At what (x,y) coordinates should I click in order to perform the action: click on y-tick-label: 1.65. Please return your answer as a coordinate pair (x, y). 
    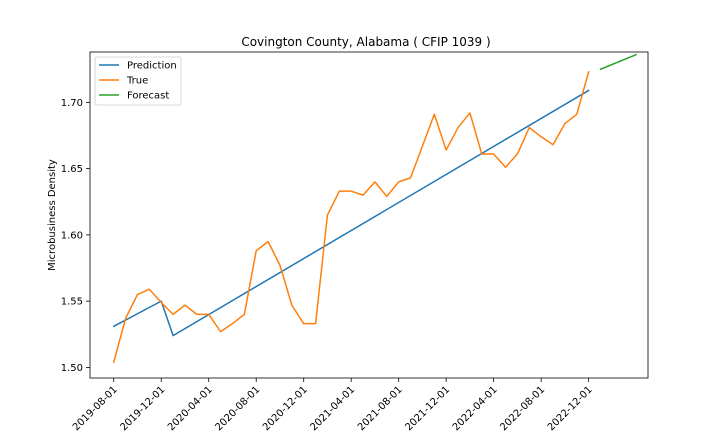
    Looking at the image, I should click on (72, 169).